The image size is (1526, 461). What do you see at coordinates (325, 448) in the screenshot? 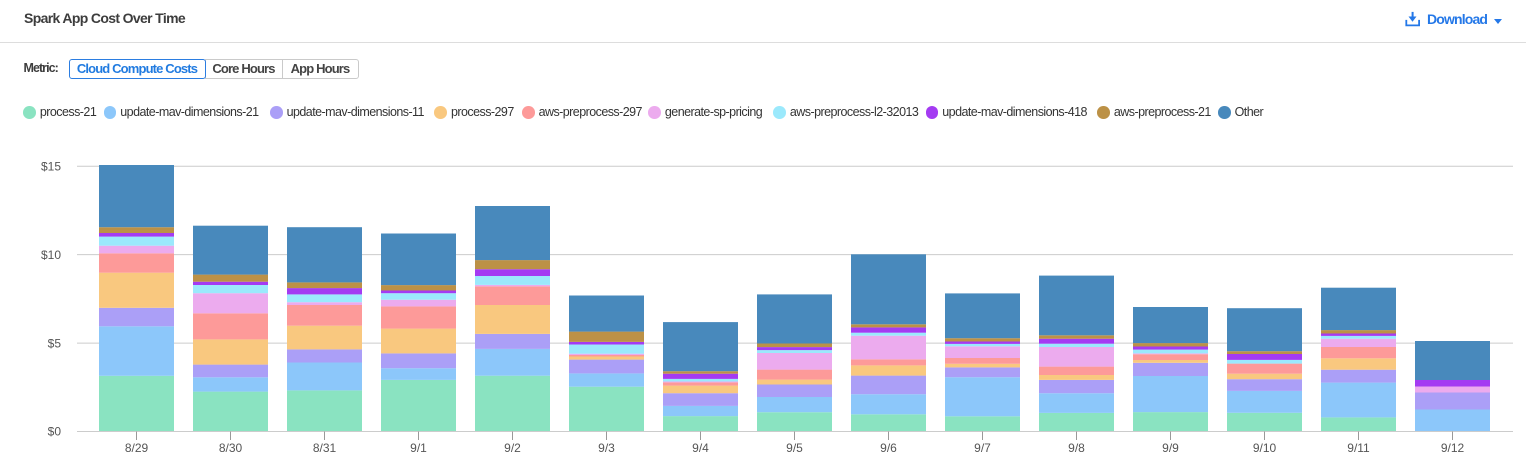
I see `svg-text: 8/31` at bounding box center [325, 448].